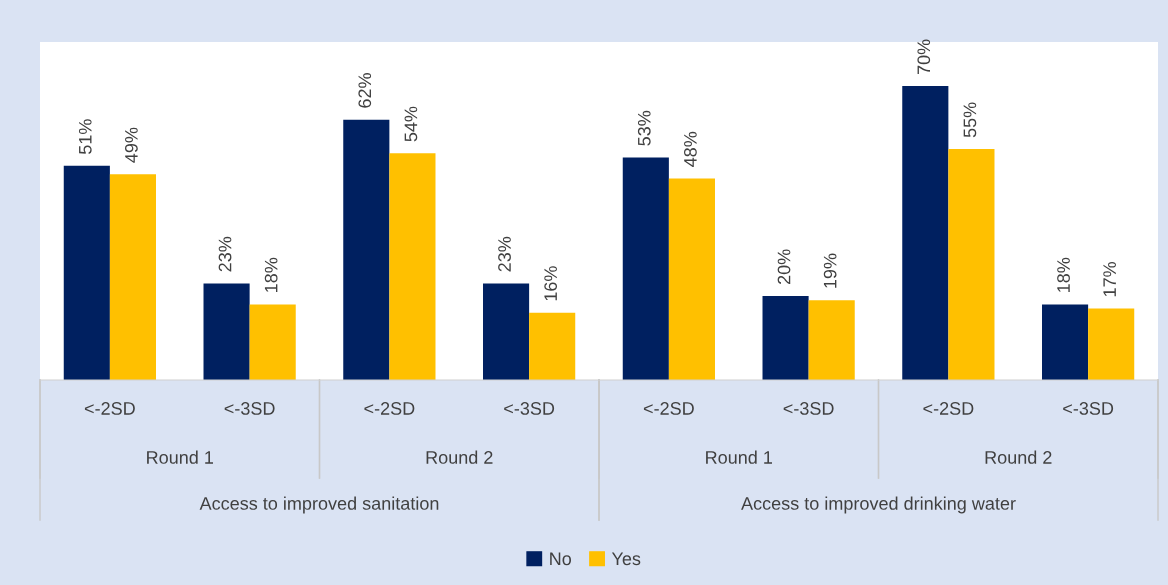 The height and width of the screenshot is (585, 1168). What do you see at coordinates (830, 270) in the screenshot?
I see `data-label: 19%` at bounding box center [830, 270].